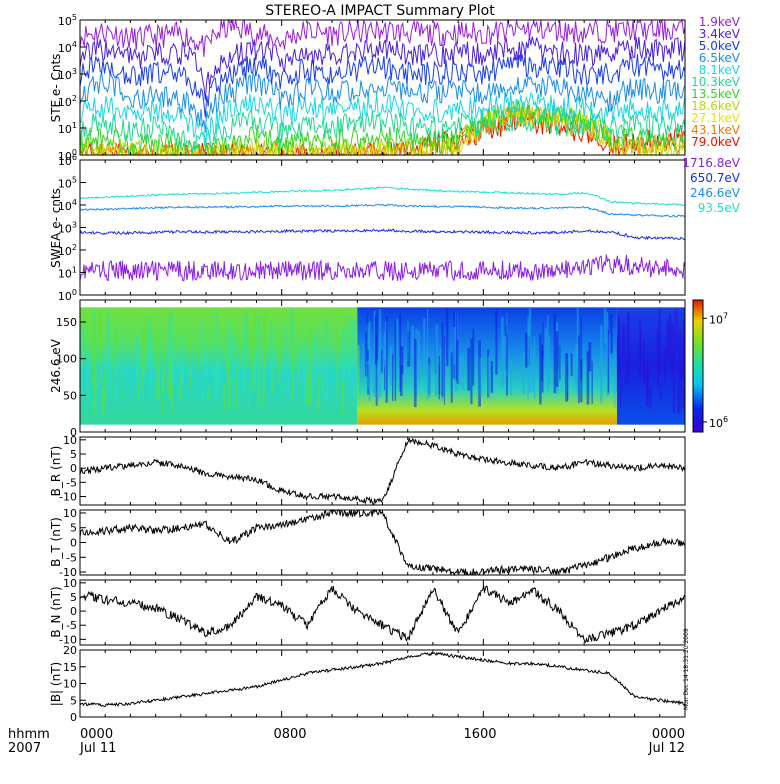  Describe the element at coordinates (720, 70) in the screenshot. I see `legend-entry: 8.1keV` at that location.